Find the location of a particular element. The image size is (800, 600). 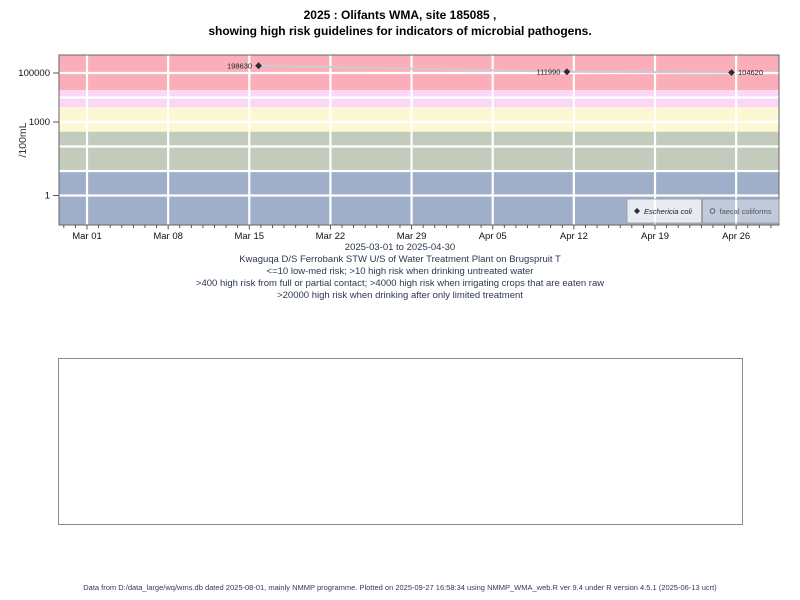

x-tick-label: Apr 19 is located at coordinates (655, 236).